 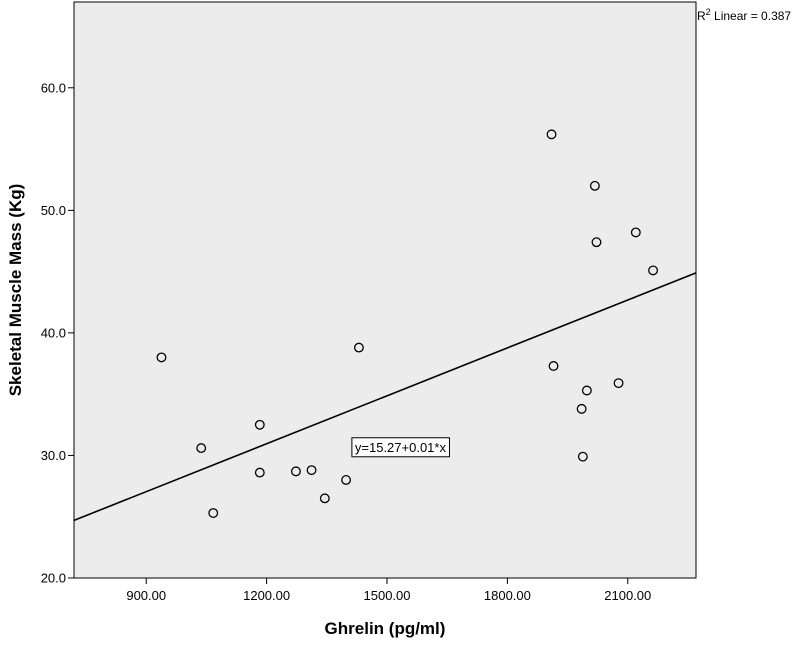 I want to click on y-tick-label: 40.0, so click(x=53, y=332).